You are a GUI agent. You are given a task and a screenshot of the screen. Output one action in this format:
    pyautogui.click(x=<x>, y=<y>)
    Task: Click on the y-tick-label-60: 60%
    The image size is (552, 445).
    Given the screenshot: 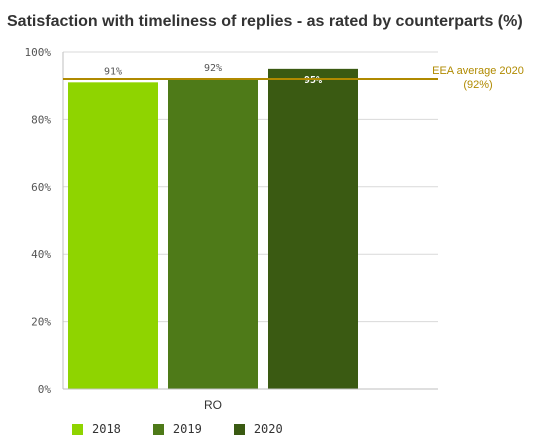 What is the action you would take?
    pyautogui.click(x=41, y=187)
    